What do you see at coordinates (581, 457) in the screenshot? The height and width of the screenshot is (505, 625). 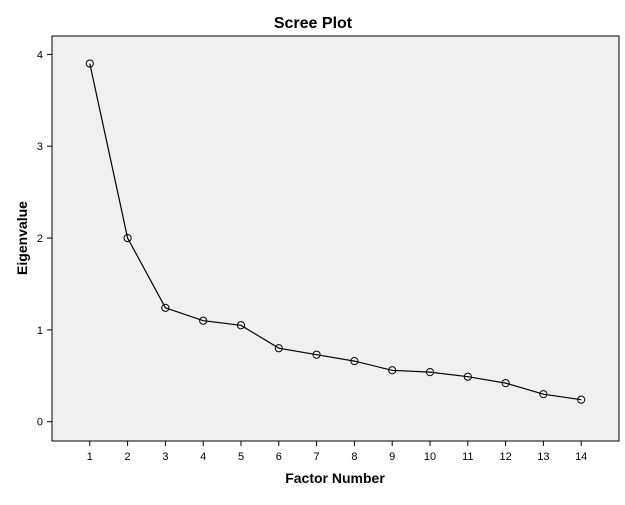 I see `x-tick-label-14: 14` at bounding box center [581, 457].